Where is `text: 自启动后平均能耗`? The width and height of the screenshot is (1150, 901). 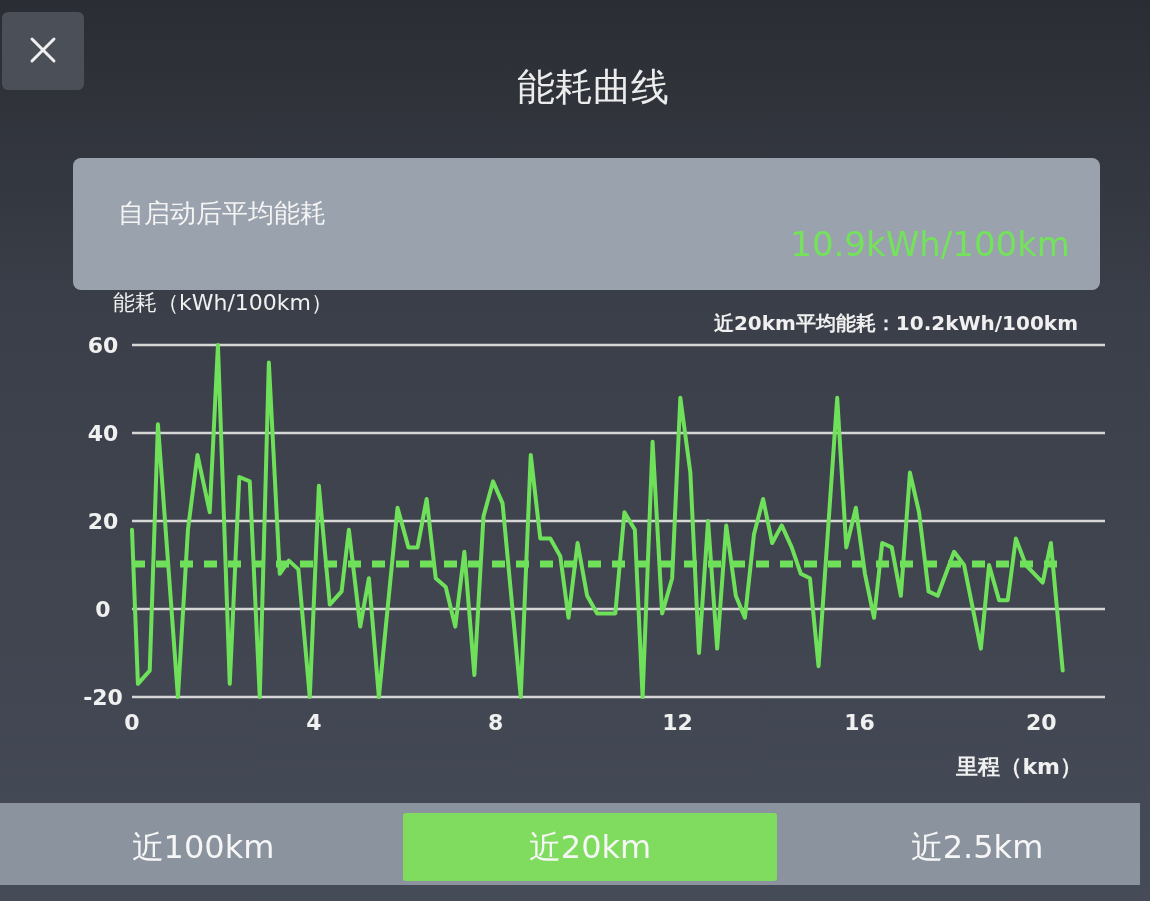
text: 自启动后平均能耗 is located at coordinates (222, 213).